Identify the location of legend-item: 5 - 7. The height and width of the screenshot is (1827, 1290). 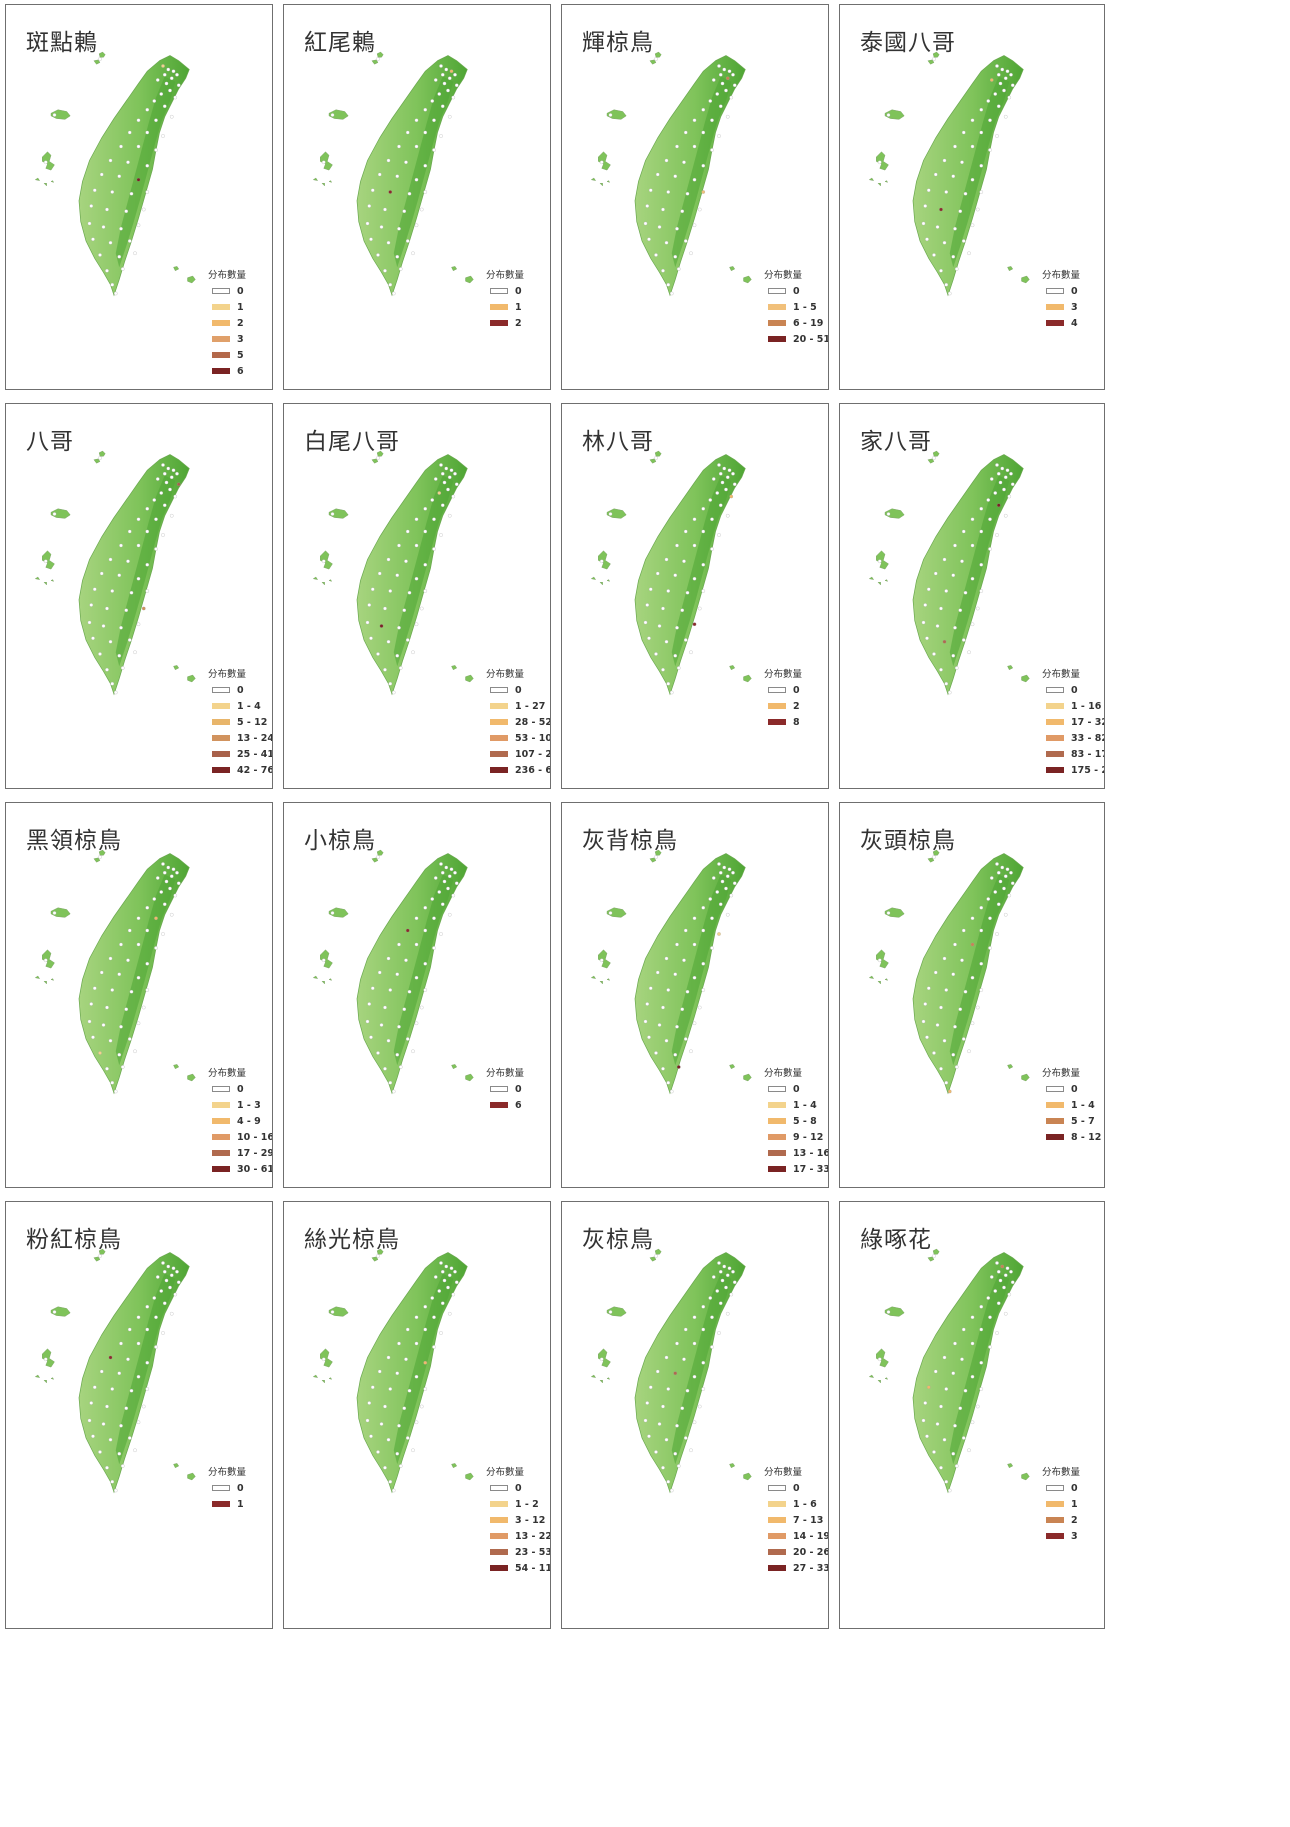
(1073, 1121).